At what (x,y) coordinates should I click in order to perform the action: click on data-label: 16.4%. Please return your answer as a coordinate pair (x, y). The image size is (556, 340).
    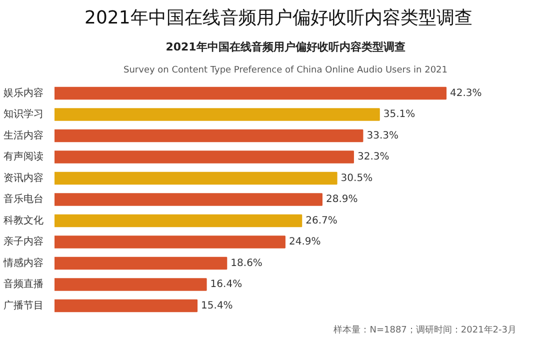
    Looking at the image, I should click on (226, 284).